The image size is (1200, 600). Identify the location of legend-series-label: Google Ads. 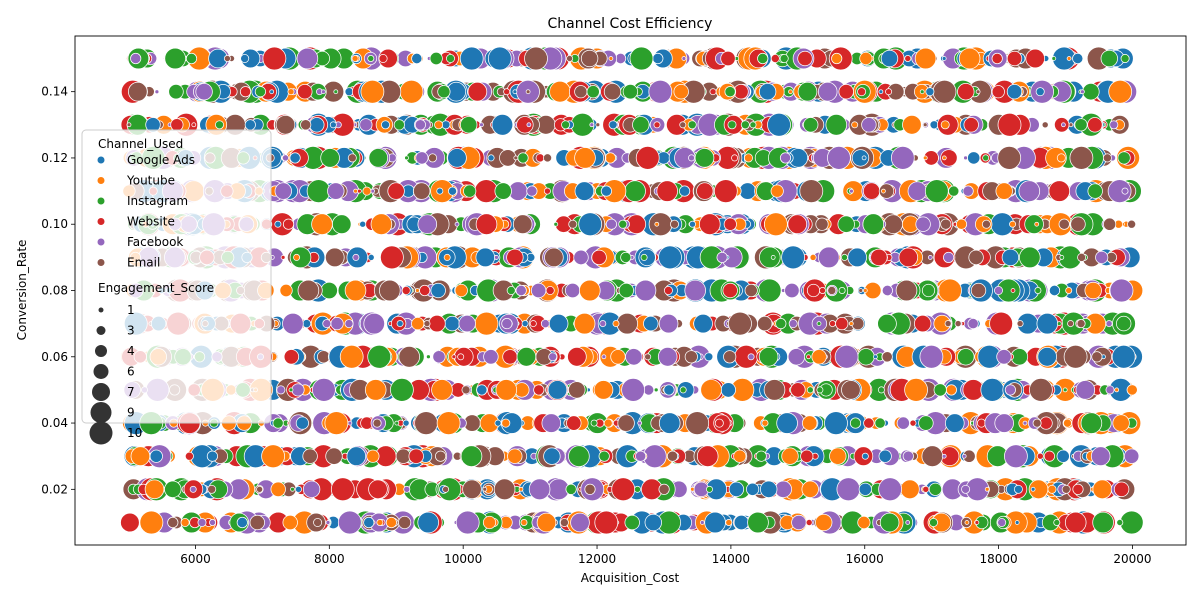
(161, 160).